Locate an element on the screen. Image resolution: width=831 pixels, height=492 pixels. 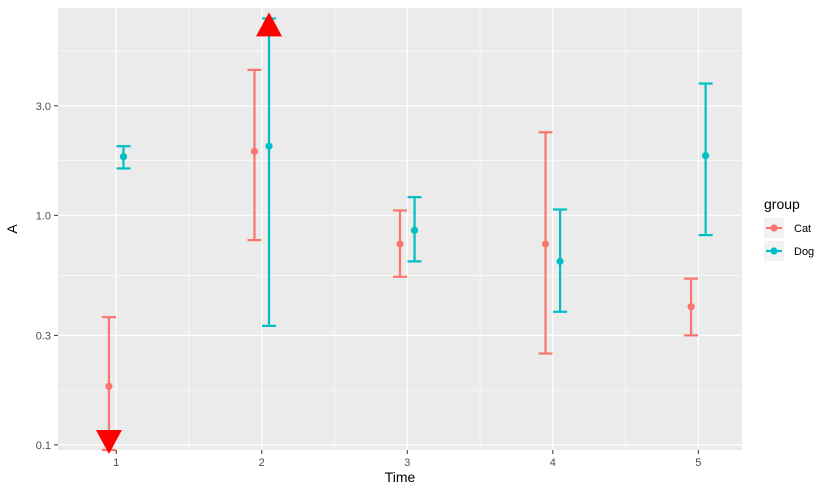
x-tick-label: 5 is located at coordinates (698, 463).